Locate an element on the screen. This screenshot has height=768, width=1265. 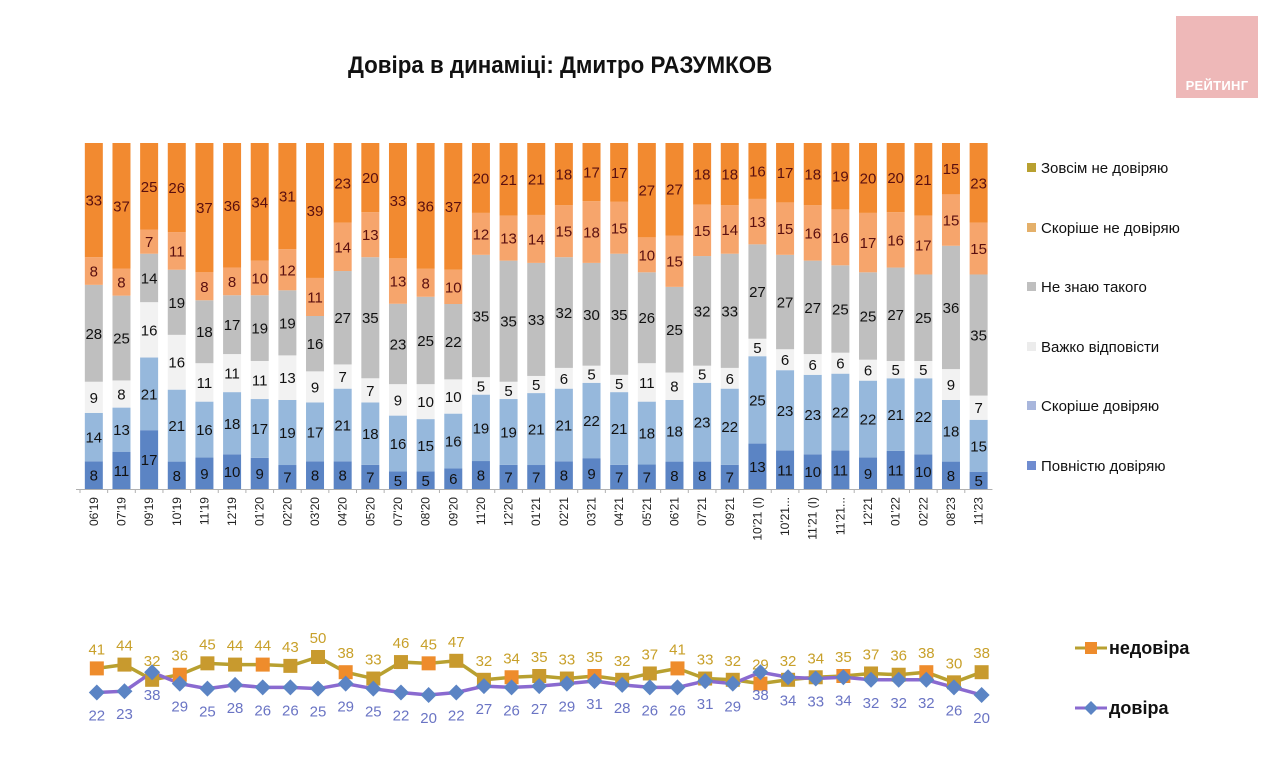
rating-logo: РЕЙТИНГ is located at coordinates (1217, 57).